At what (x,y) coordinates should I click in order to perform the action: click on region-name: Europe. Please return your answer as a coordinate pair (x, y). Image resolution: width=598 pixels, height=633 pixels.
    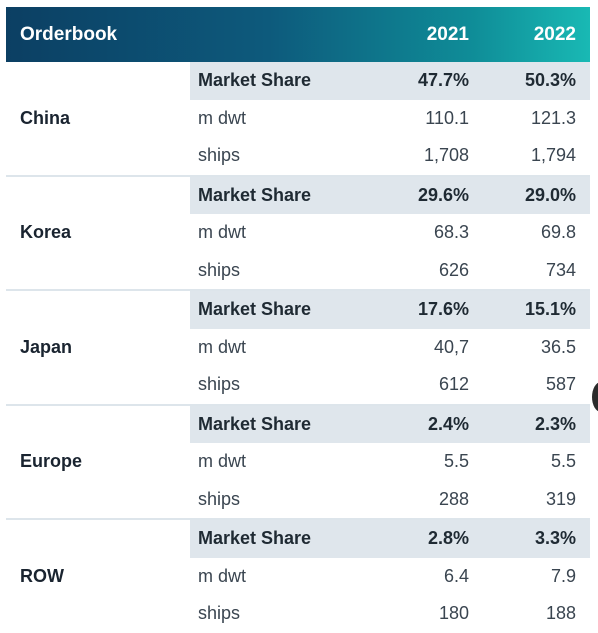
    Looking at the image, I should click on (51, 461).